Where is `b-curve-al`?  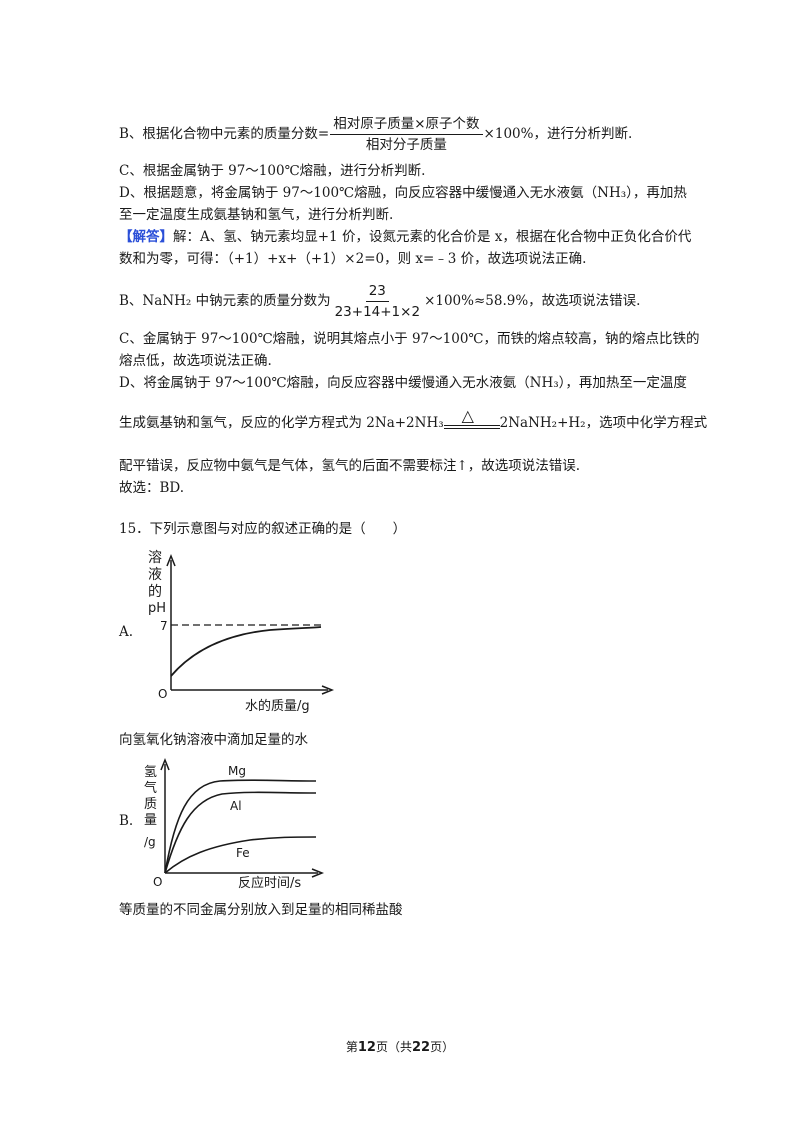
b-curve-al is located at coordinates (240, 832).